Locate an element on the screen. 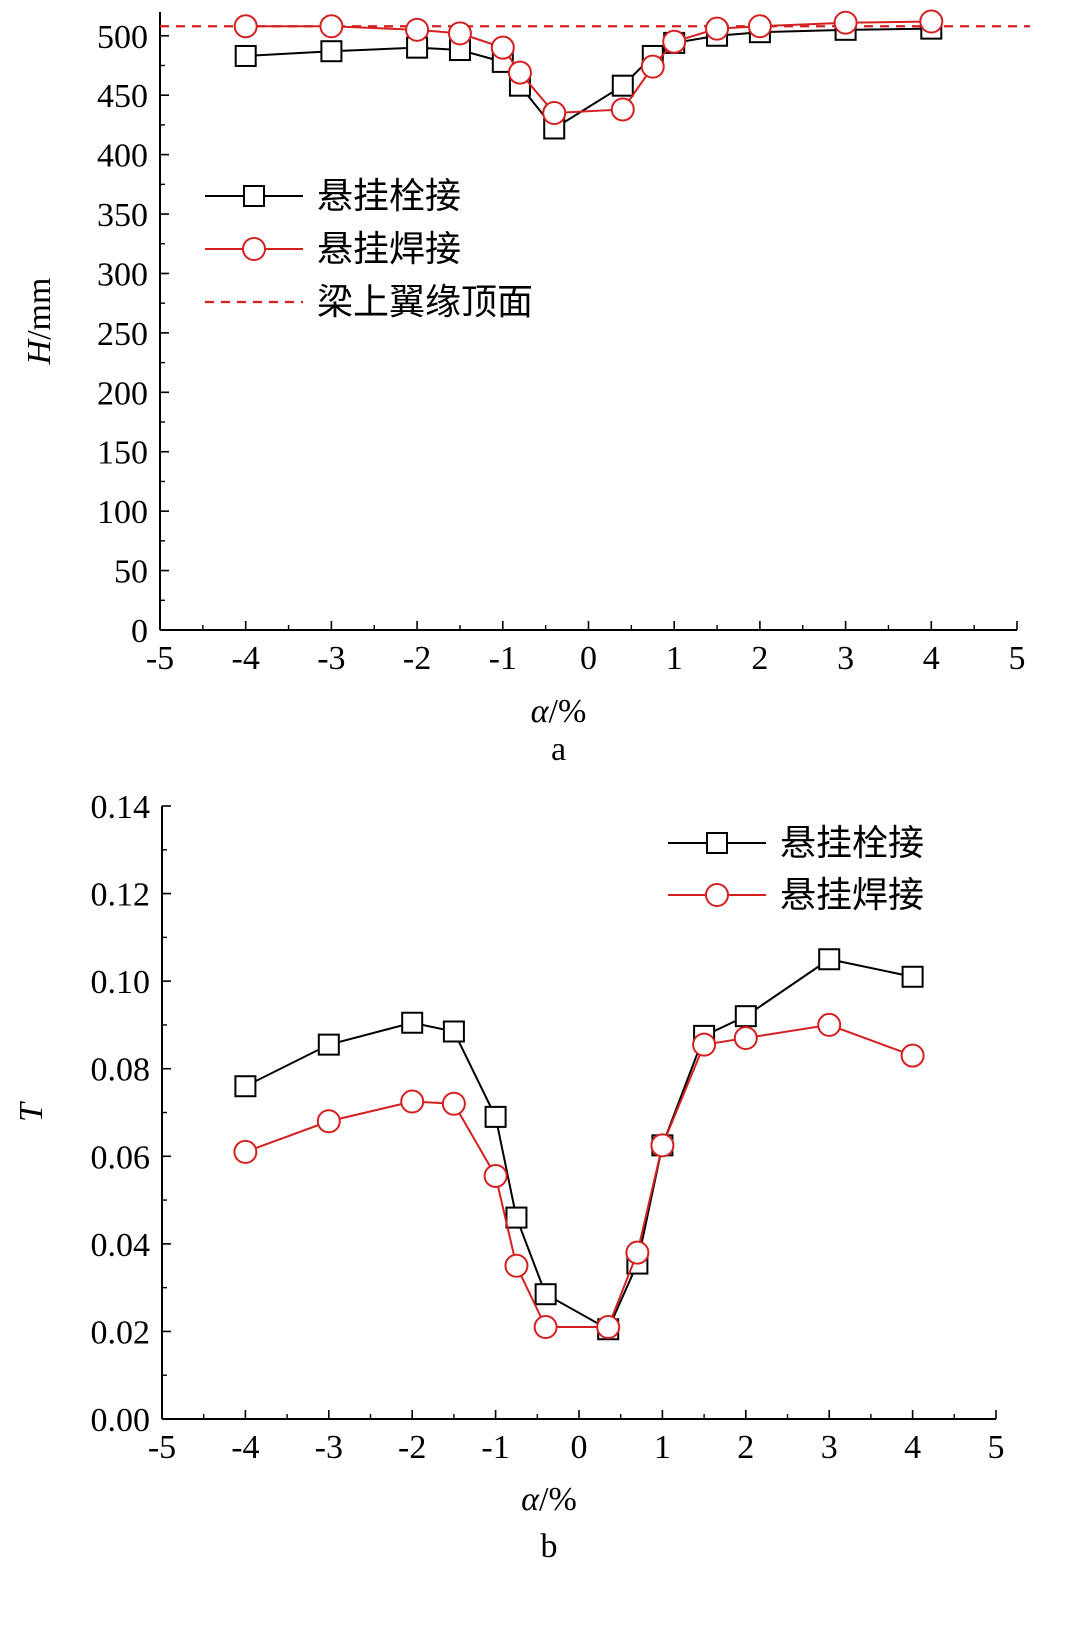  y-axis-label-symbol: T is located at coordinates (31, 1111).